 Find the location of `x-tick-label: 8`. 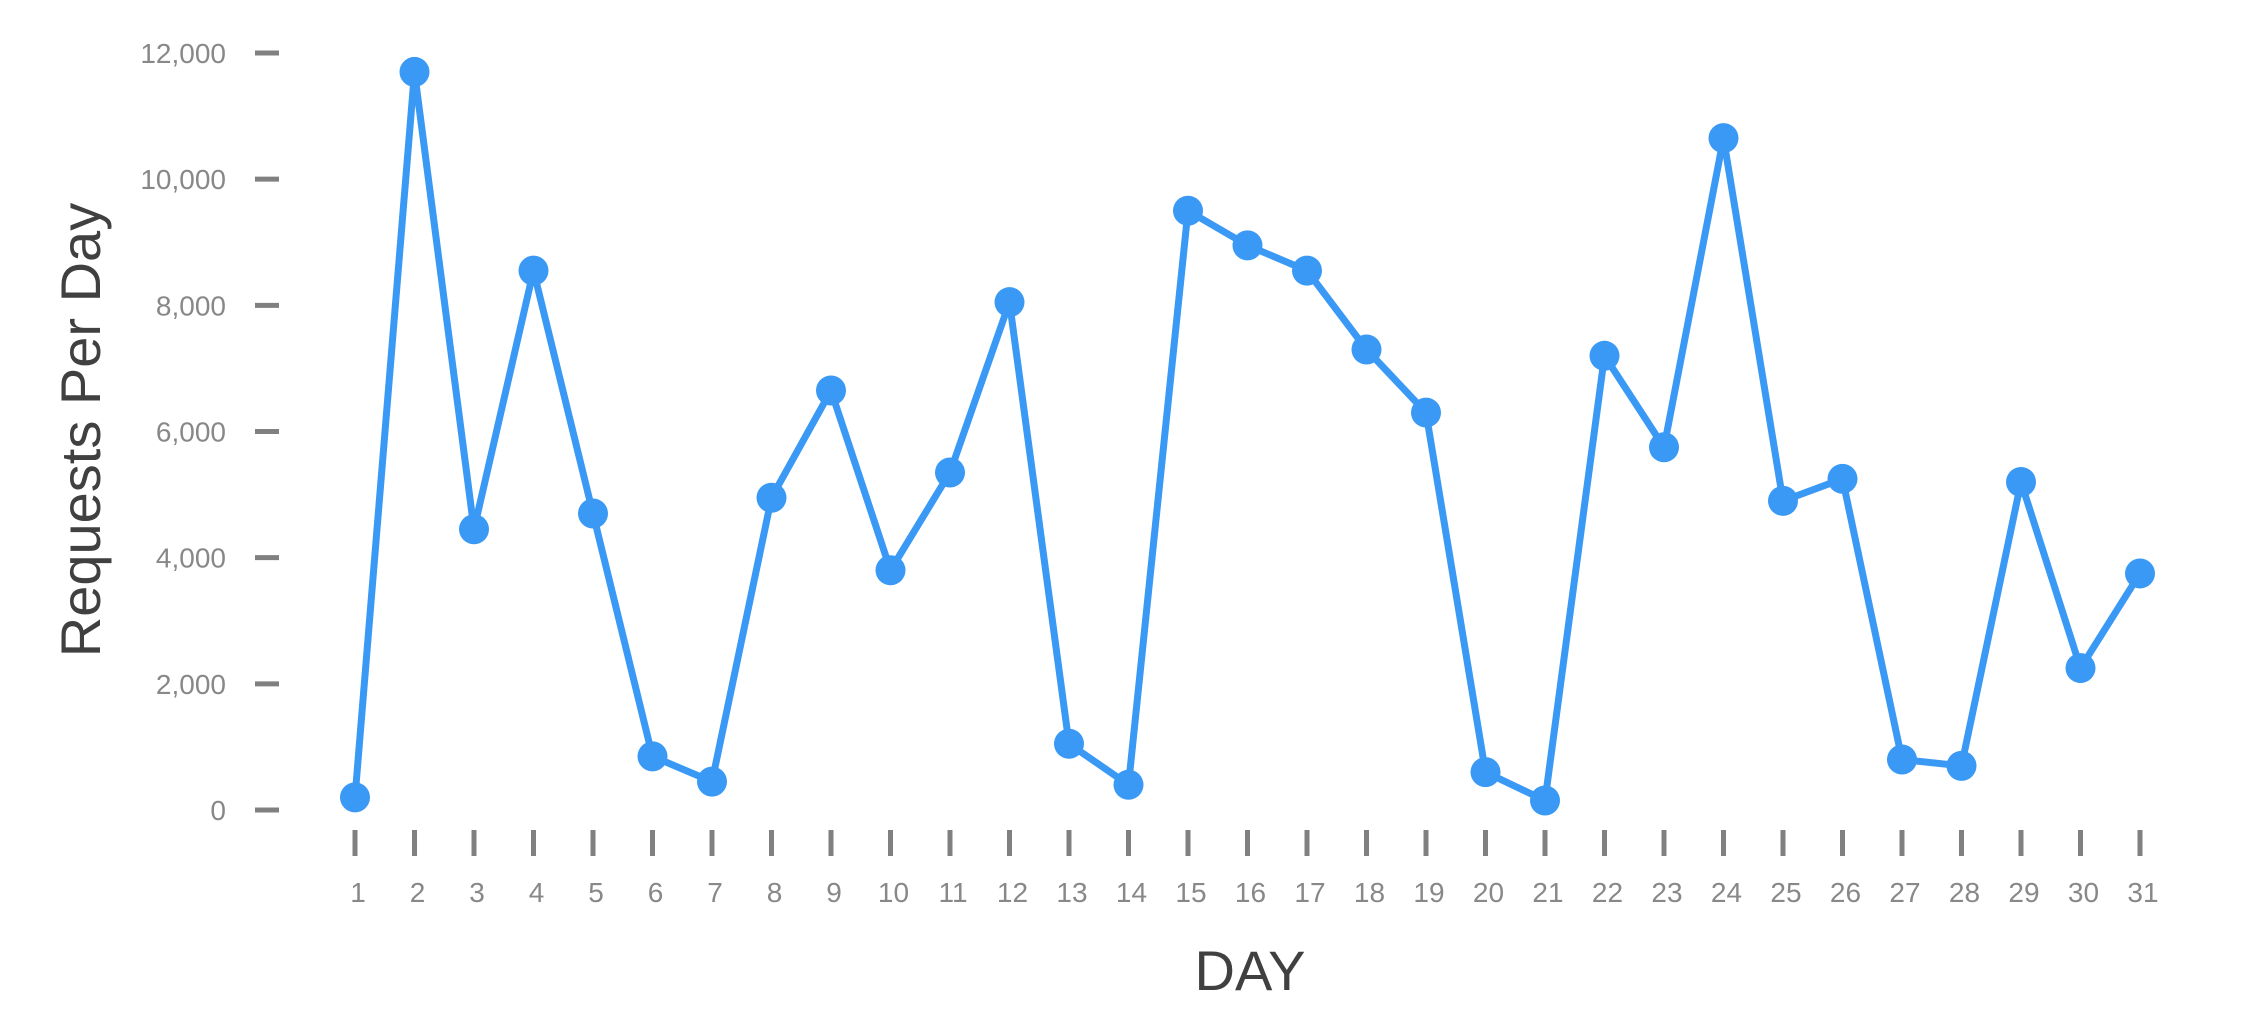

x-tick-label: 8 is located at coordinates (775, 892).